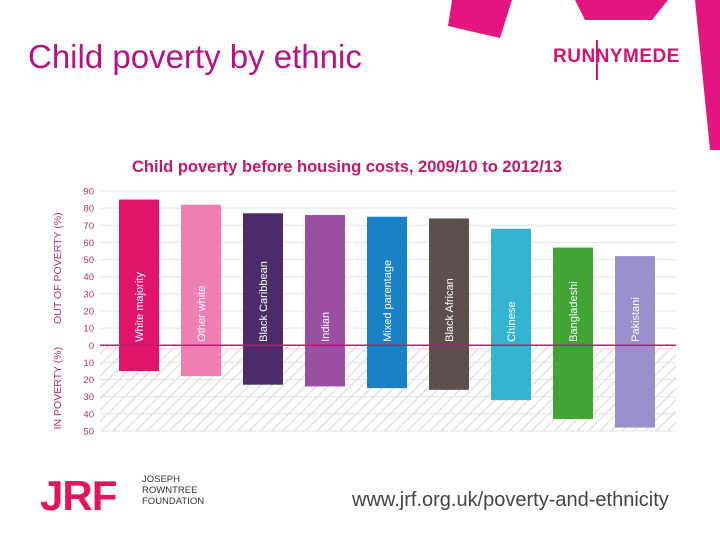 Image resolution: width=720 pixels, height=540 pixels. Describe the element at coordinates (58, 267) in the screenshot. I see `y-axis-label-out: OUT OF POVERTY (%)` at that location.